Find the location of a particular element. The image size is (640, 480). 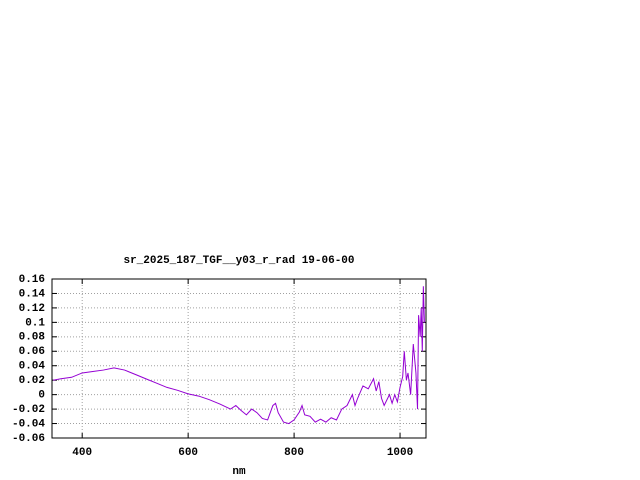

x-tick-label: 1000 is located at coordinates (400, 453).